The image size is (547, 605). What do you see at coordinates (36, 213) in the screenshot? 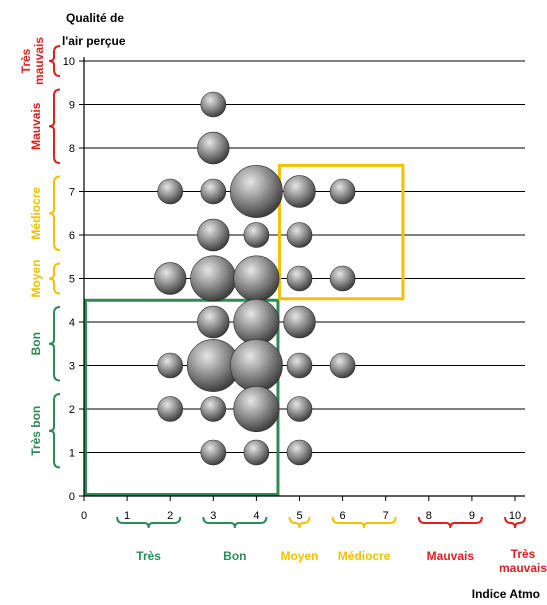
I see `y-category-label: Médiocre` at bounding box center [36, 213].